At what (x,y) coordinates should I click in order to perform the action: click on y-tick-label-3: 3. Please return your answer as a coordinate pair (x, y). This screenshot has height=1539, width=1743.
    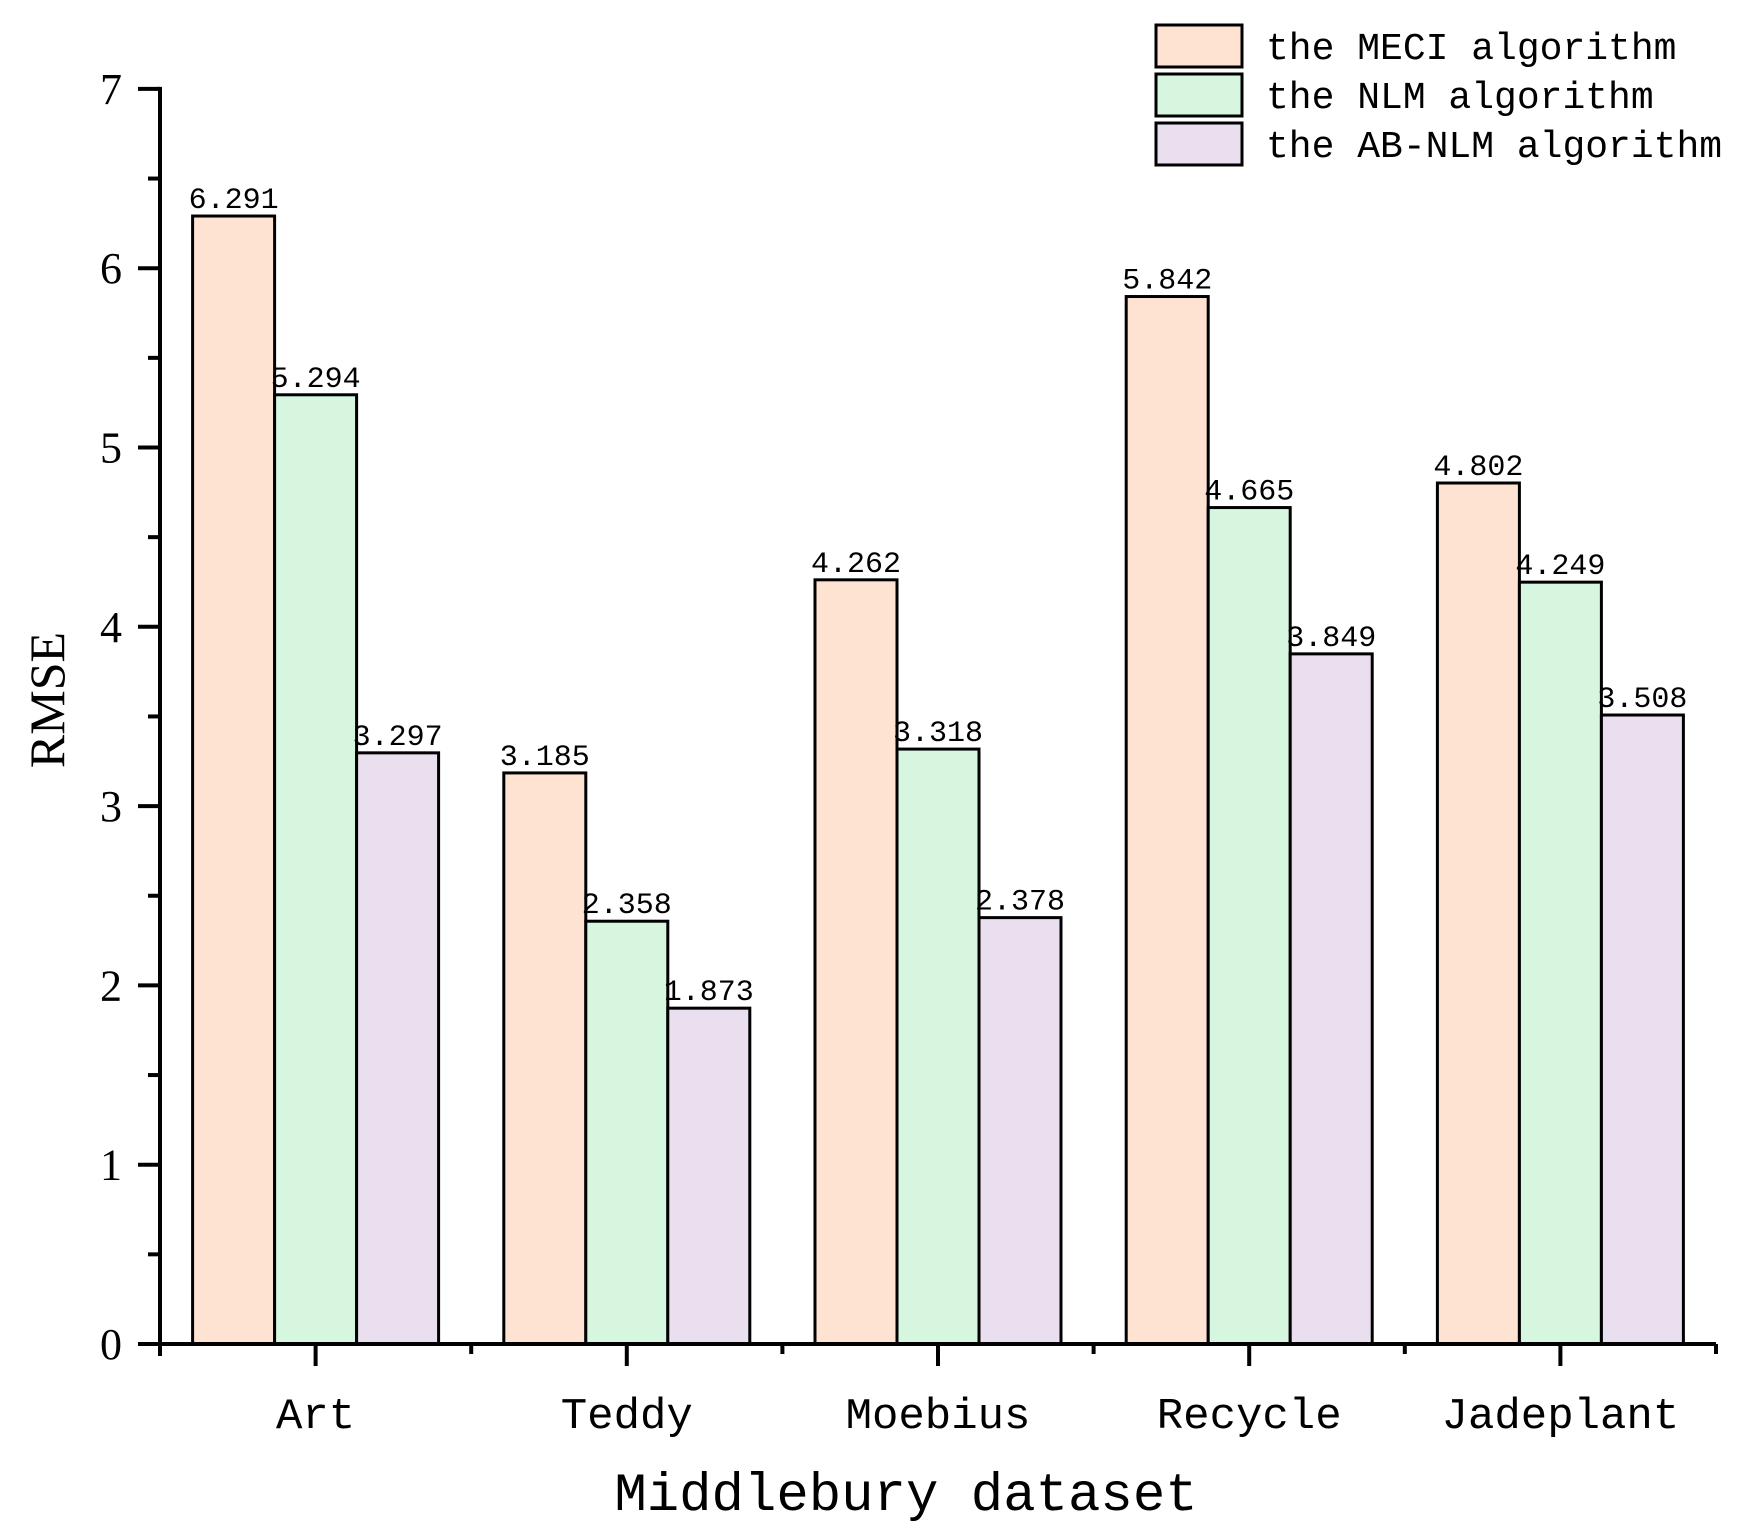
    Looking at the image, I should click on (111, 806).